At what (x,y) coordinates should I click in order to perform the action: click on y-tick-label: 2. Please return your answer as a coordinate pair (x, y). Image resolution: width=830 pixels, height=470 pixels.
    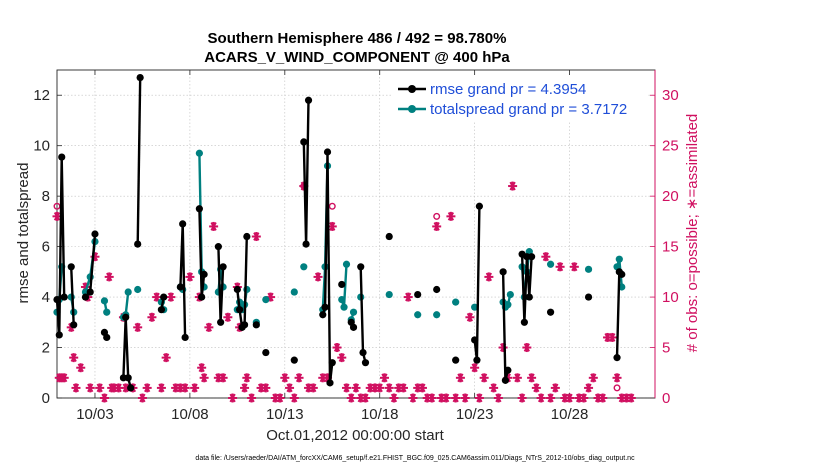
    Looking at the image, I should click on (46, 348).